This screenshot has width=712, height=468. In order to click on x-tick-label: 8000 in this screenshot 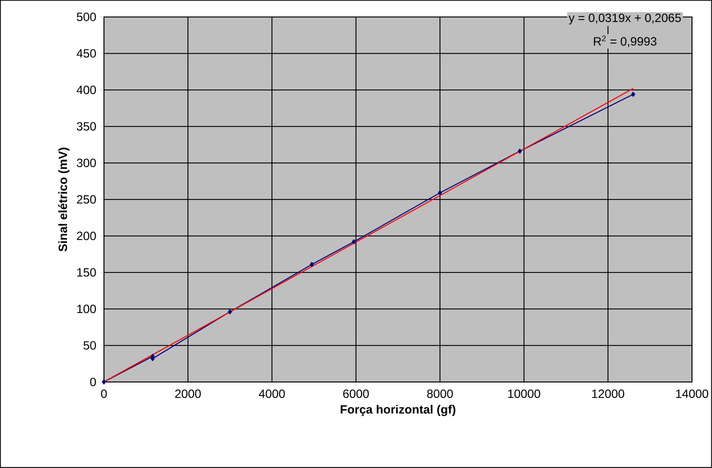, I will do `click(440, 394)`.